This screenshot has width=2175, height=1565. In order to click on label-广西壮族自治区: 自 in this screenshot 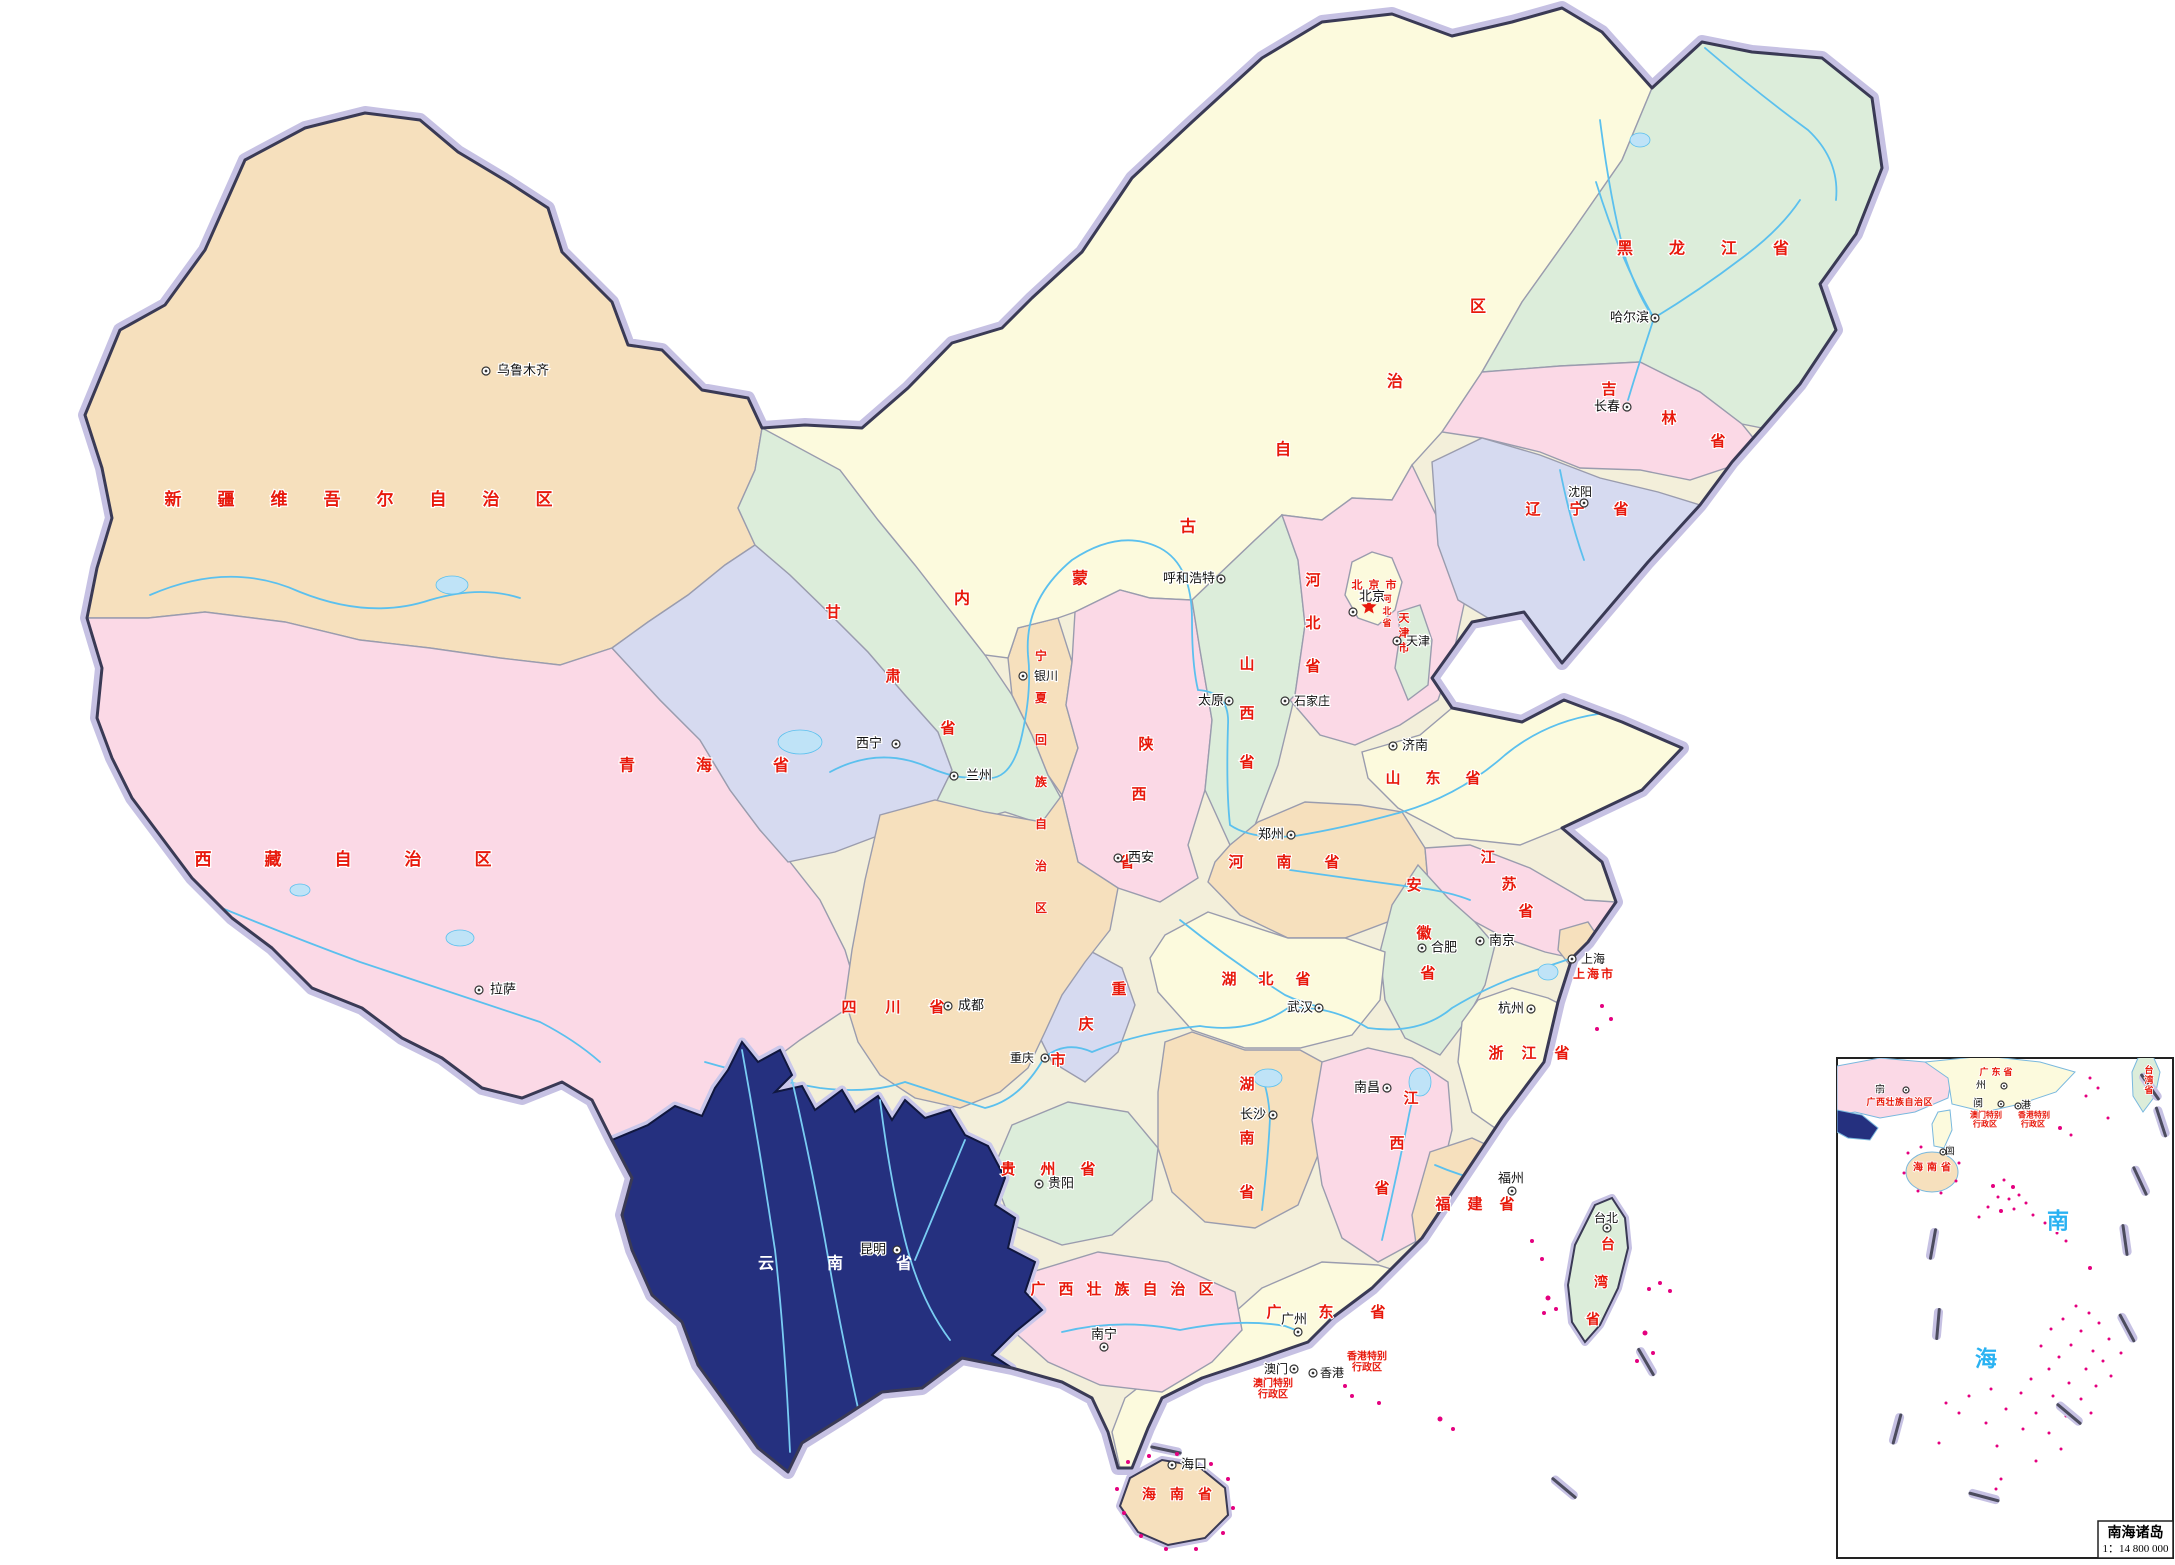, I will do `click(1149, 1289)`.